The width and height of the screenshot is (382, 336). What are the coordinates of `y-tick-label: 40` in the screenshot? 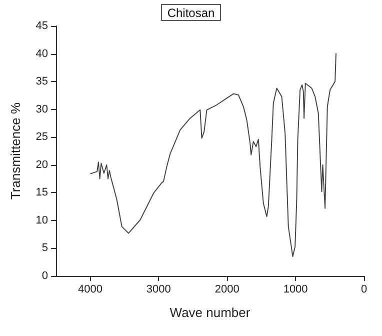 It's located at (42, 54).